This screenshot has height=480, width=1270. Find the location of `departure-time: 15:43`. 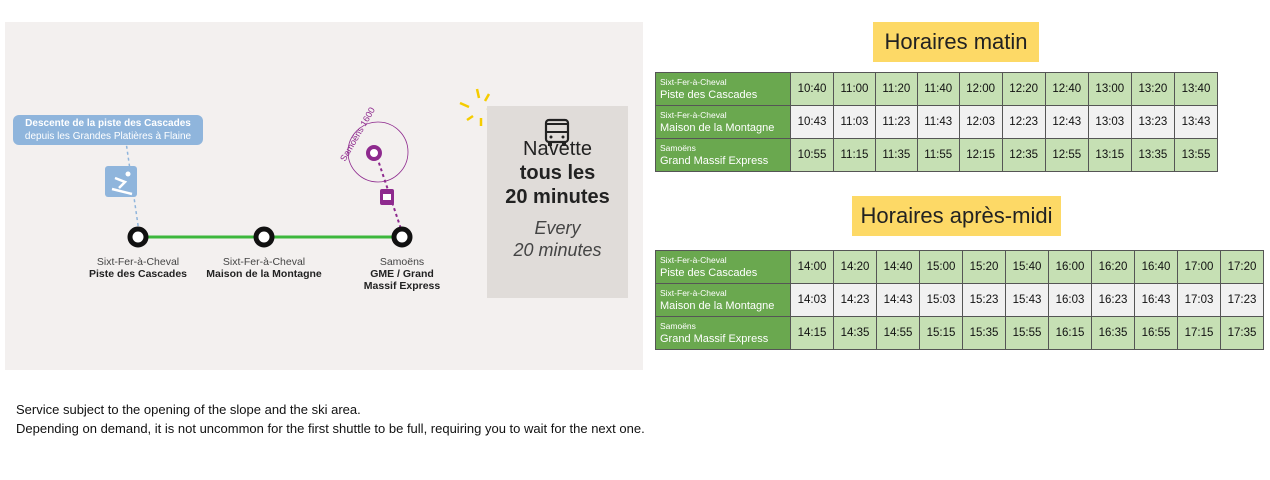

departure-time: 15:43 is located at coordinates (1027, 300).